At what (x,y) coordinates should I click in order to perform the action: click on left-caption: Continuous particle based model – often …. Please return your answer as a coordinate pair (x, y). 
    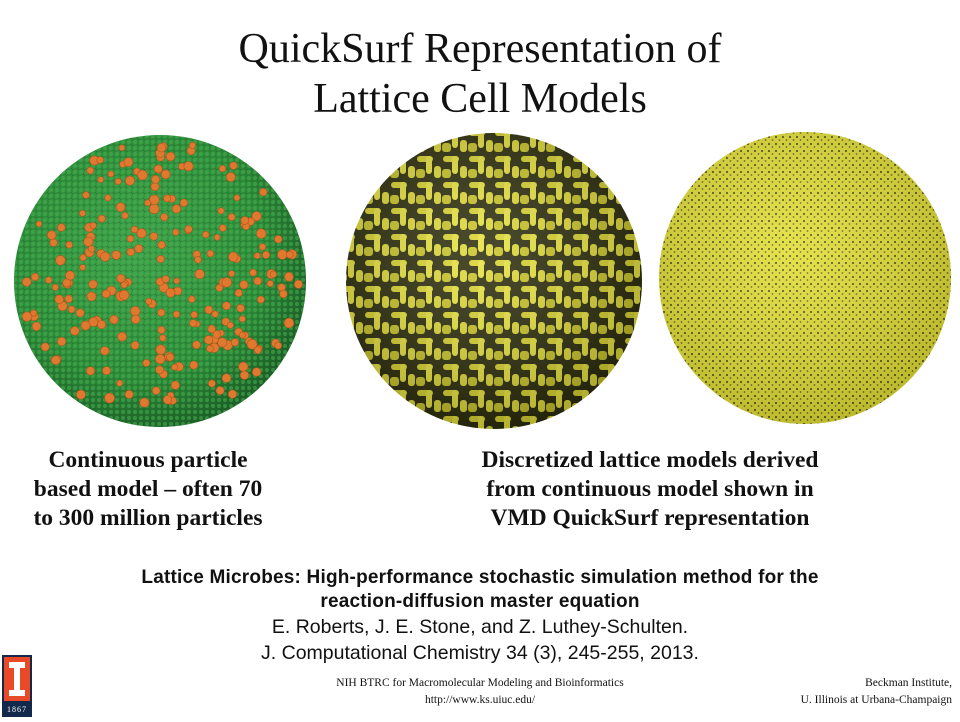
    Looking at the image, I should click on (148, 489).